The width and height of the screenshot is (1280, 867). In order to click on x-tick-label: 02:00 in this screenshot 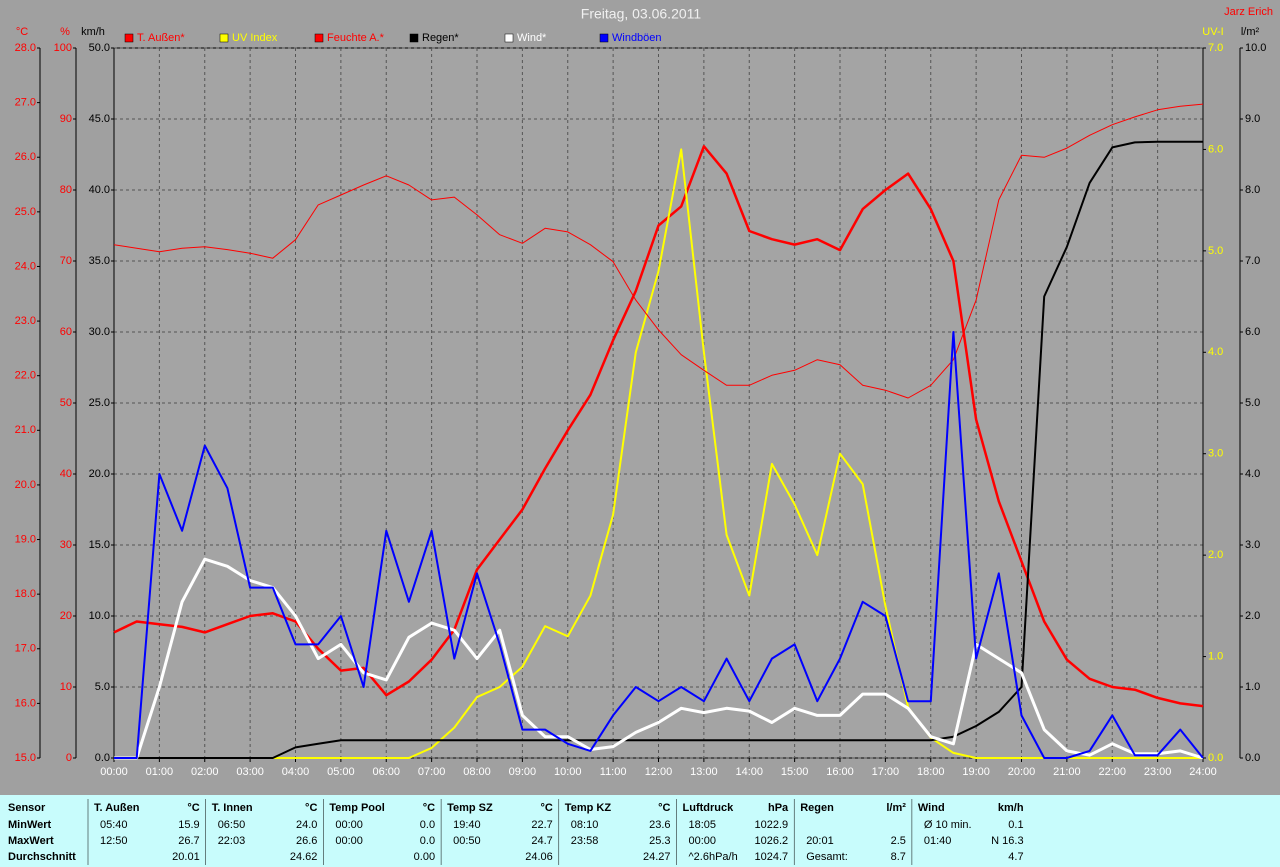, I will do `click(205, 772)`.